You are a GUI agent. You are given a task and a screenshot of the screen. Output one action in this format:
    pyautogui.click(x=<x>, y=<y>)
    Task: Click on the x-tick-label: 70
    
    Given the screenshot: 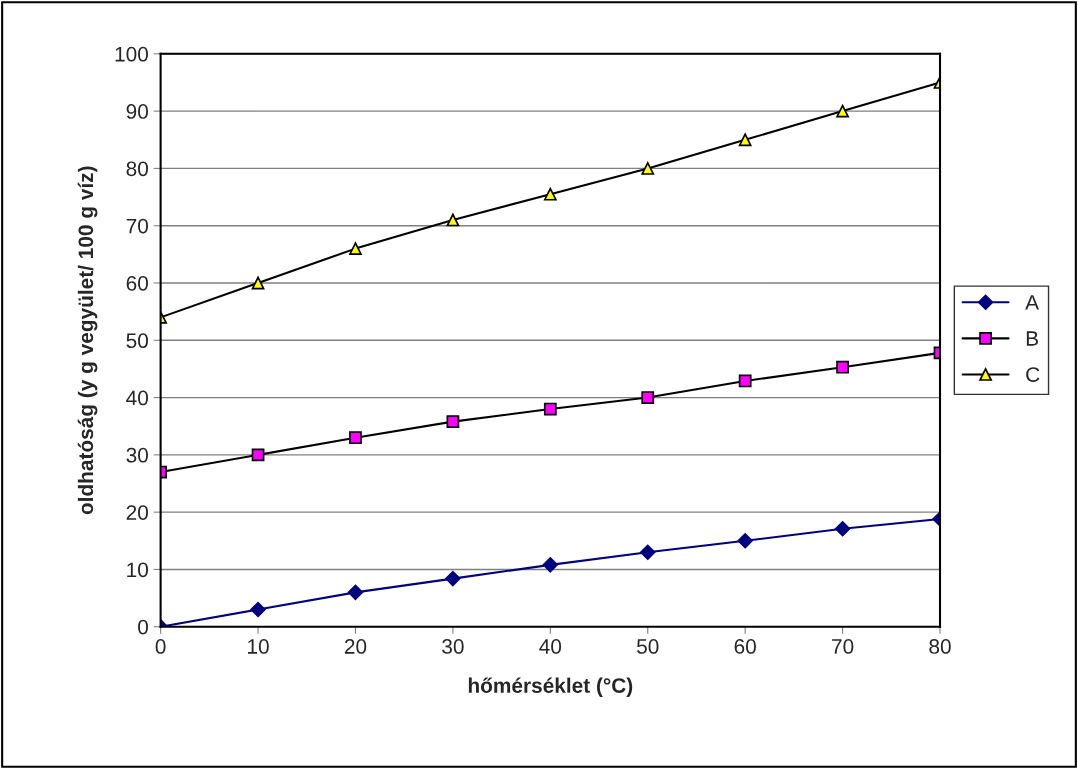 What is the action you would take?
    pyautogui.click(x=843, y=646)
    